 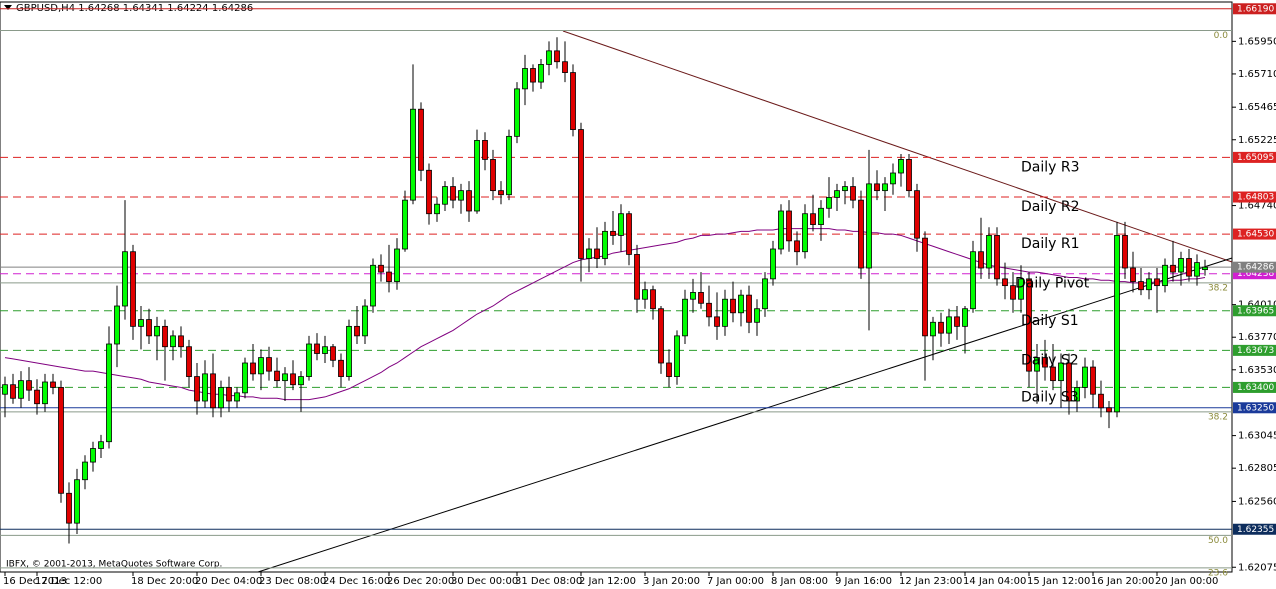 What do you see at coordinates (799, 581) in the screenshot?
I see `x-tick-label: 8 Jan 08:00` at bounding box center [799, 581].